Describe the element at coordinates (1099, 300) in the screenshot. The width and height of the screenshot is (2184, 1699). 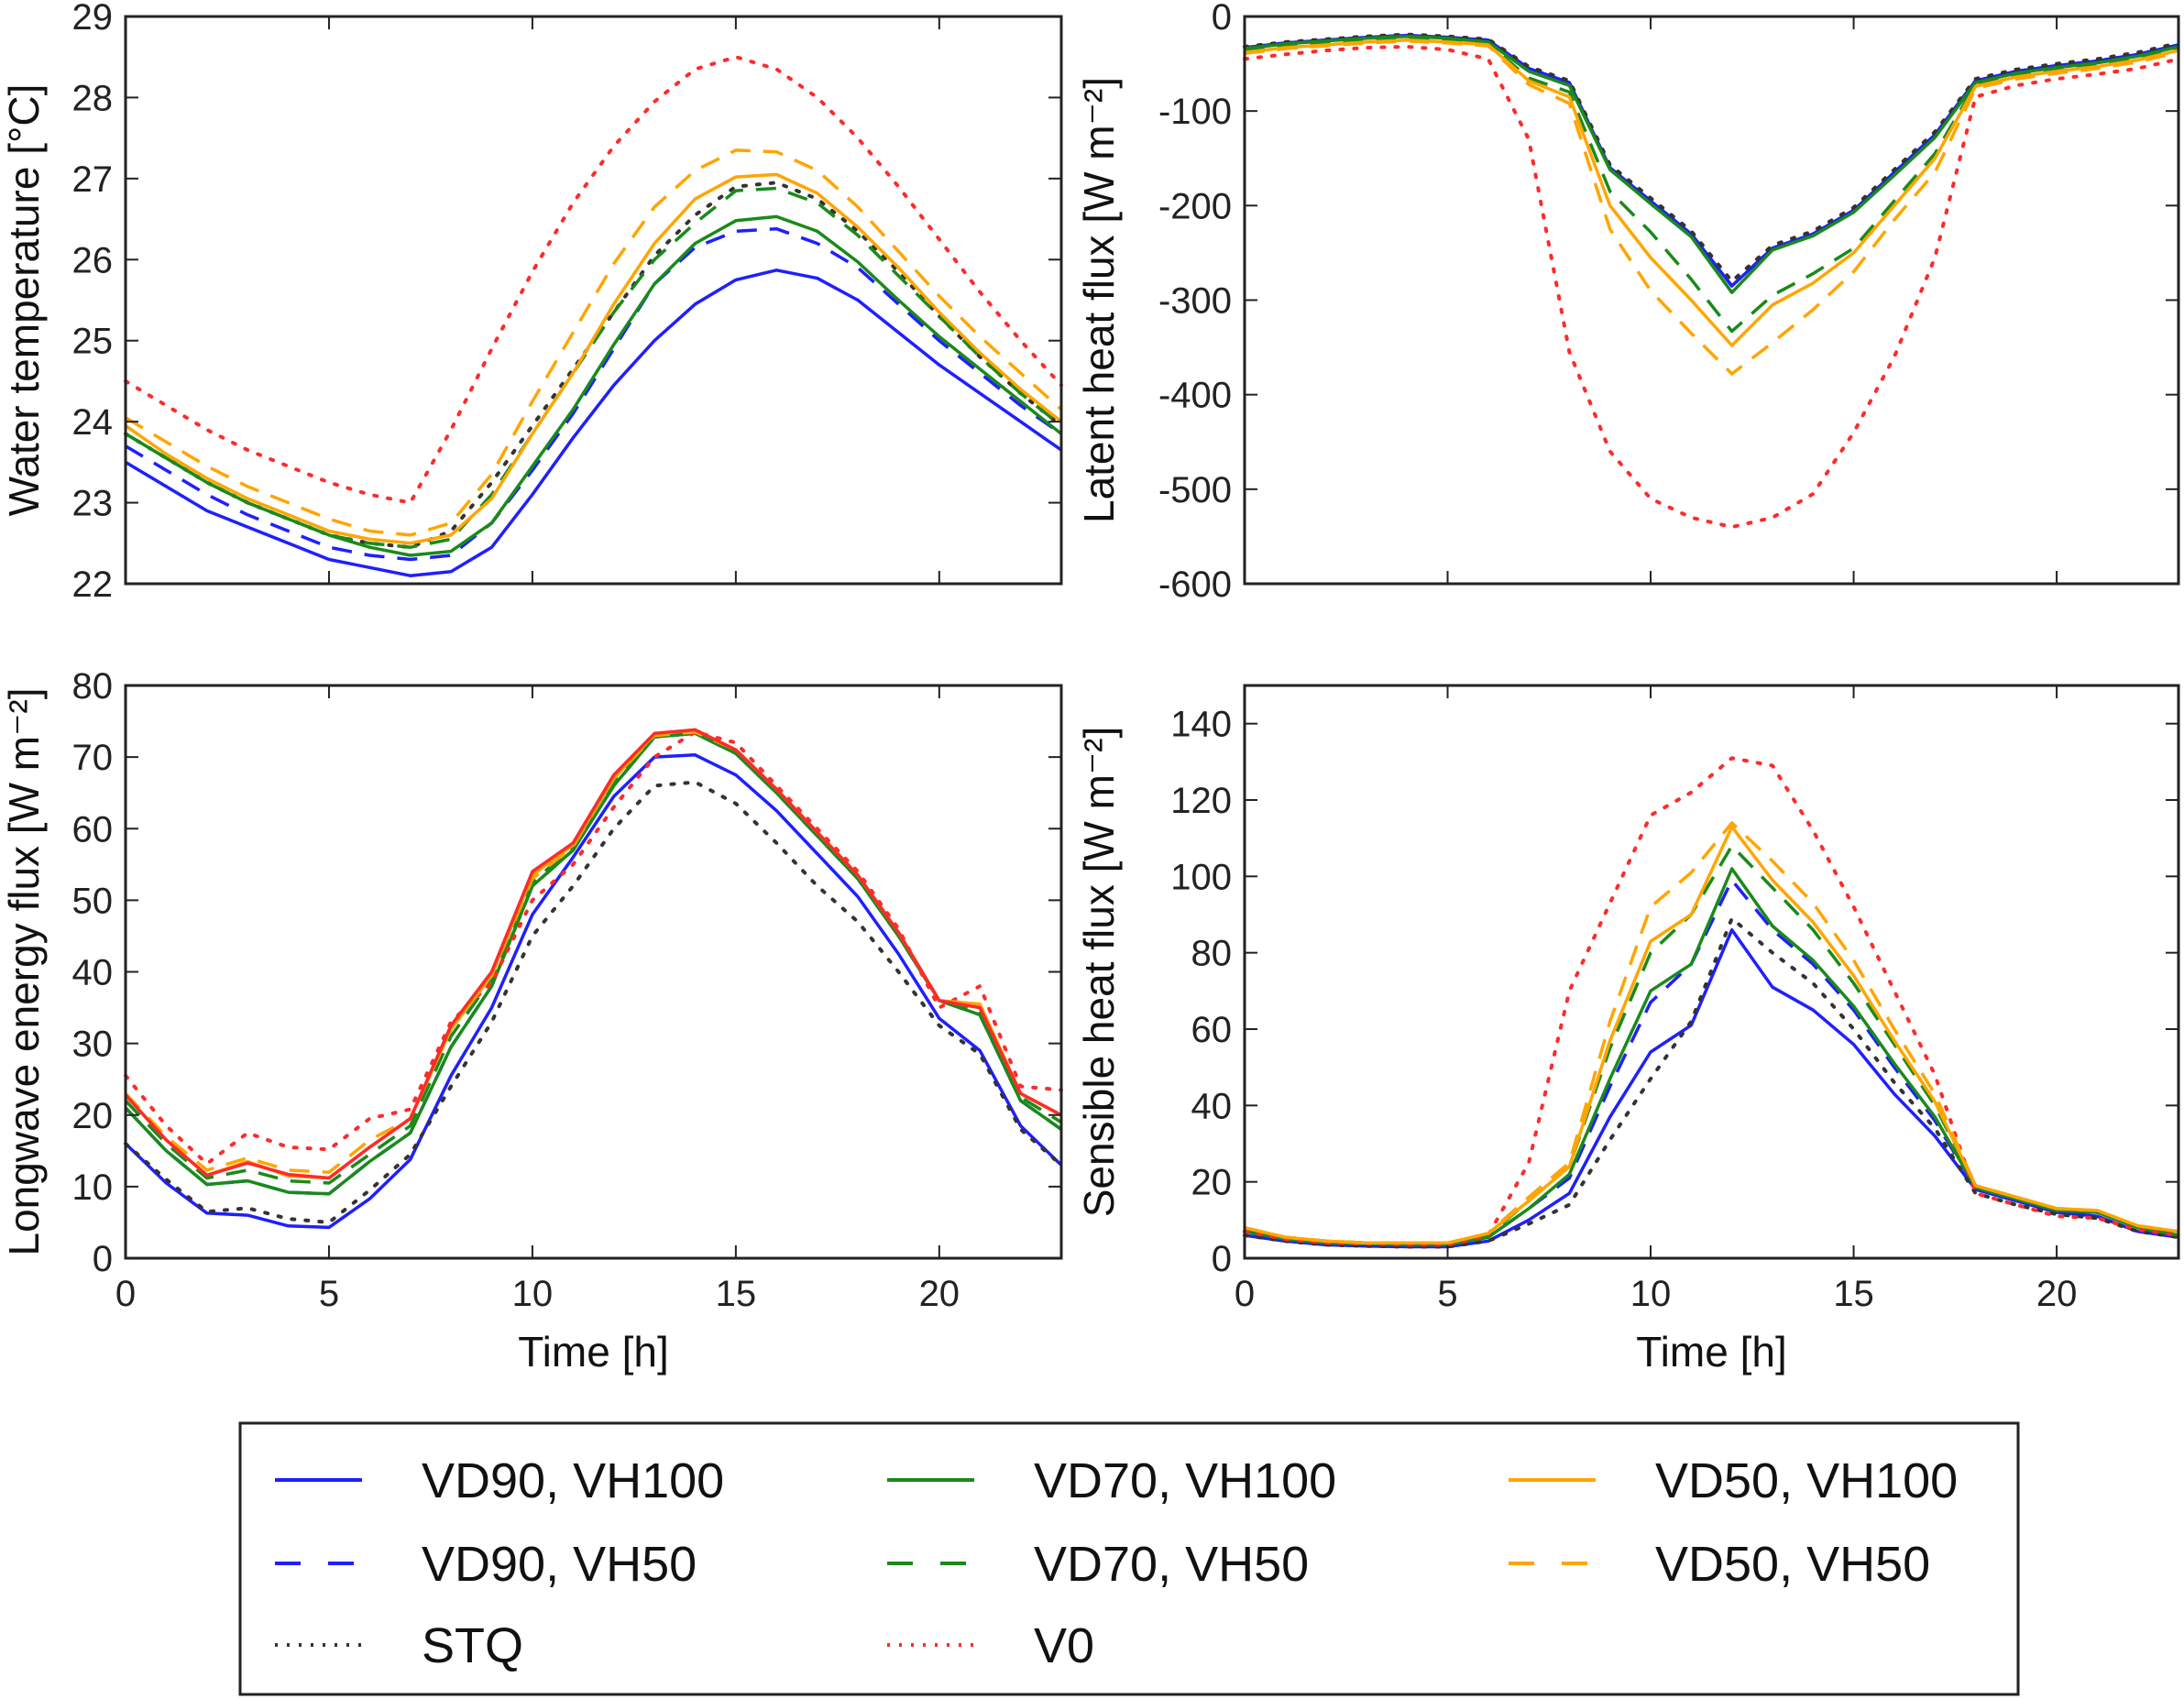
I see `y-axis-label: Latent heat flux [W m⁻²]` at that location.